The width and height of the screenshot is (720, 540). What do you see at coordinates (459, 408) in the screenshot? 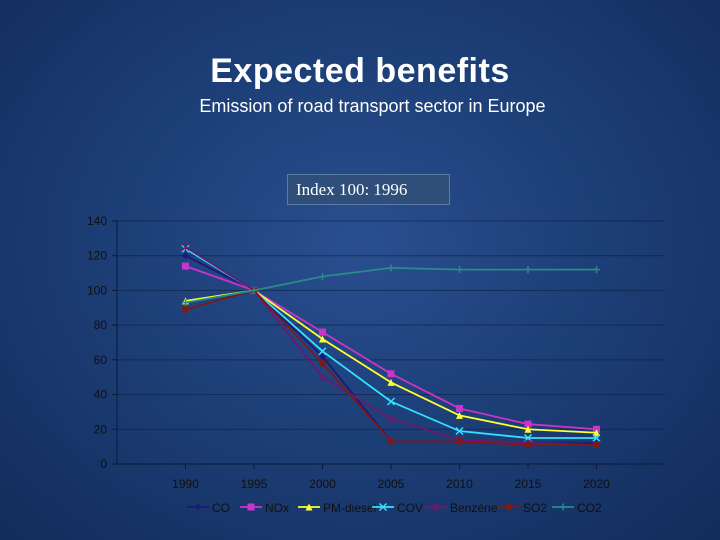
I see `data-point-nox-2010` at bounding box center [459, 408].